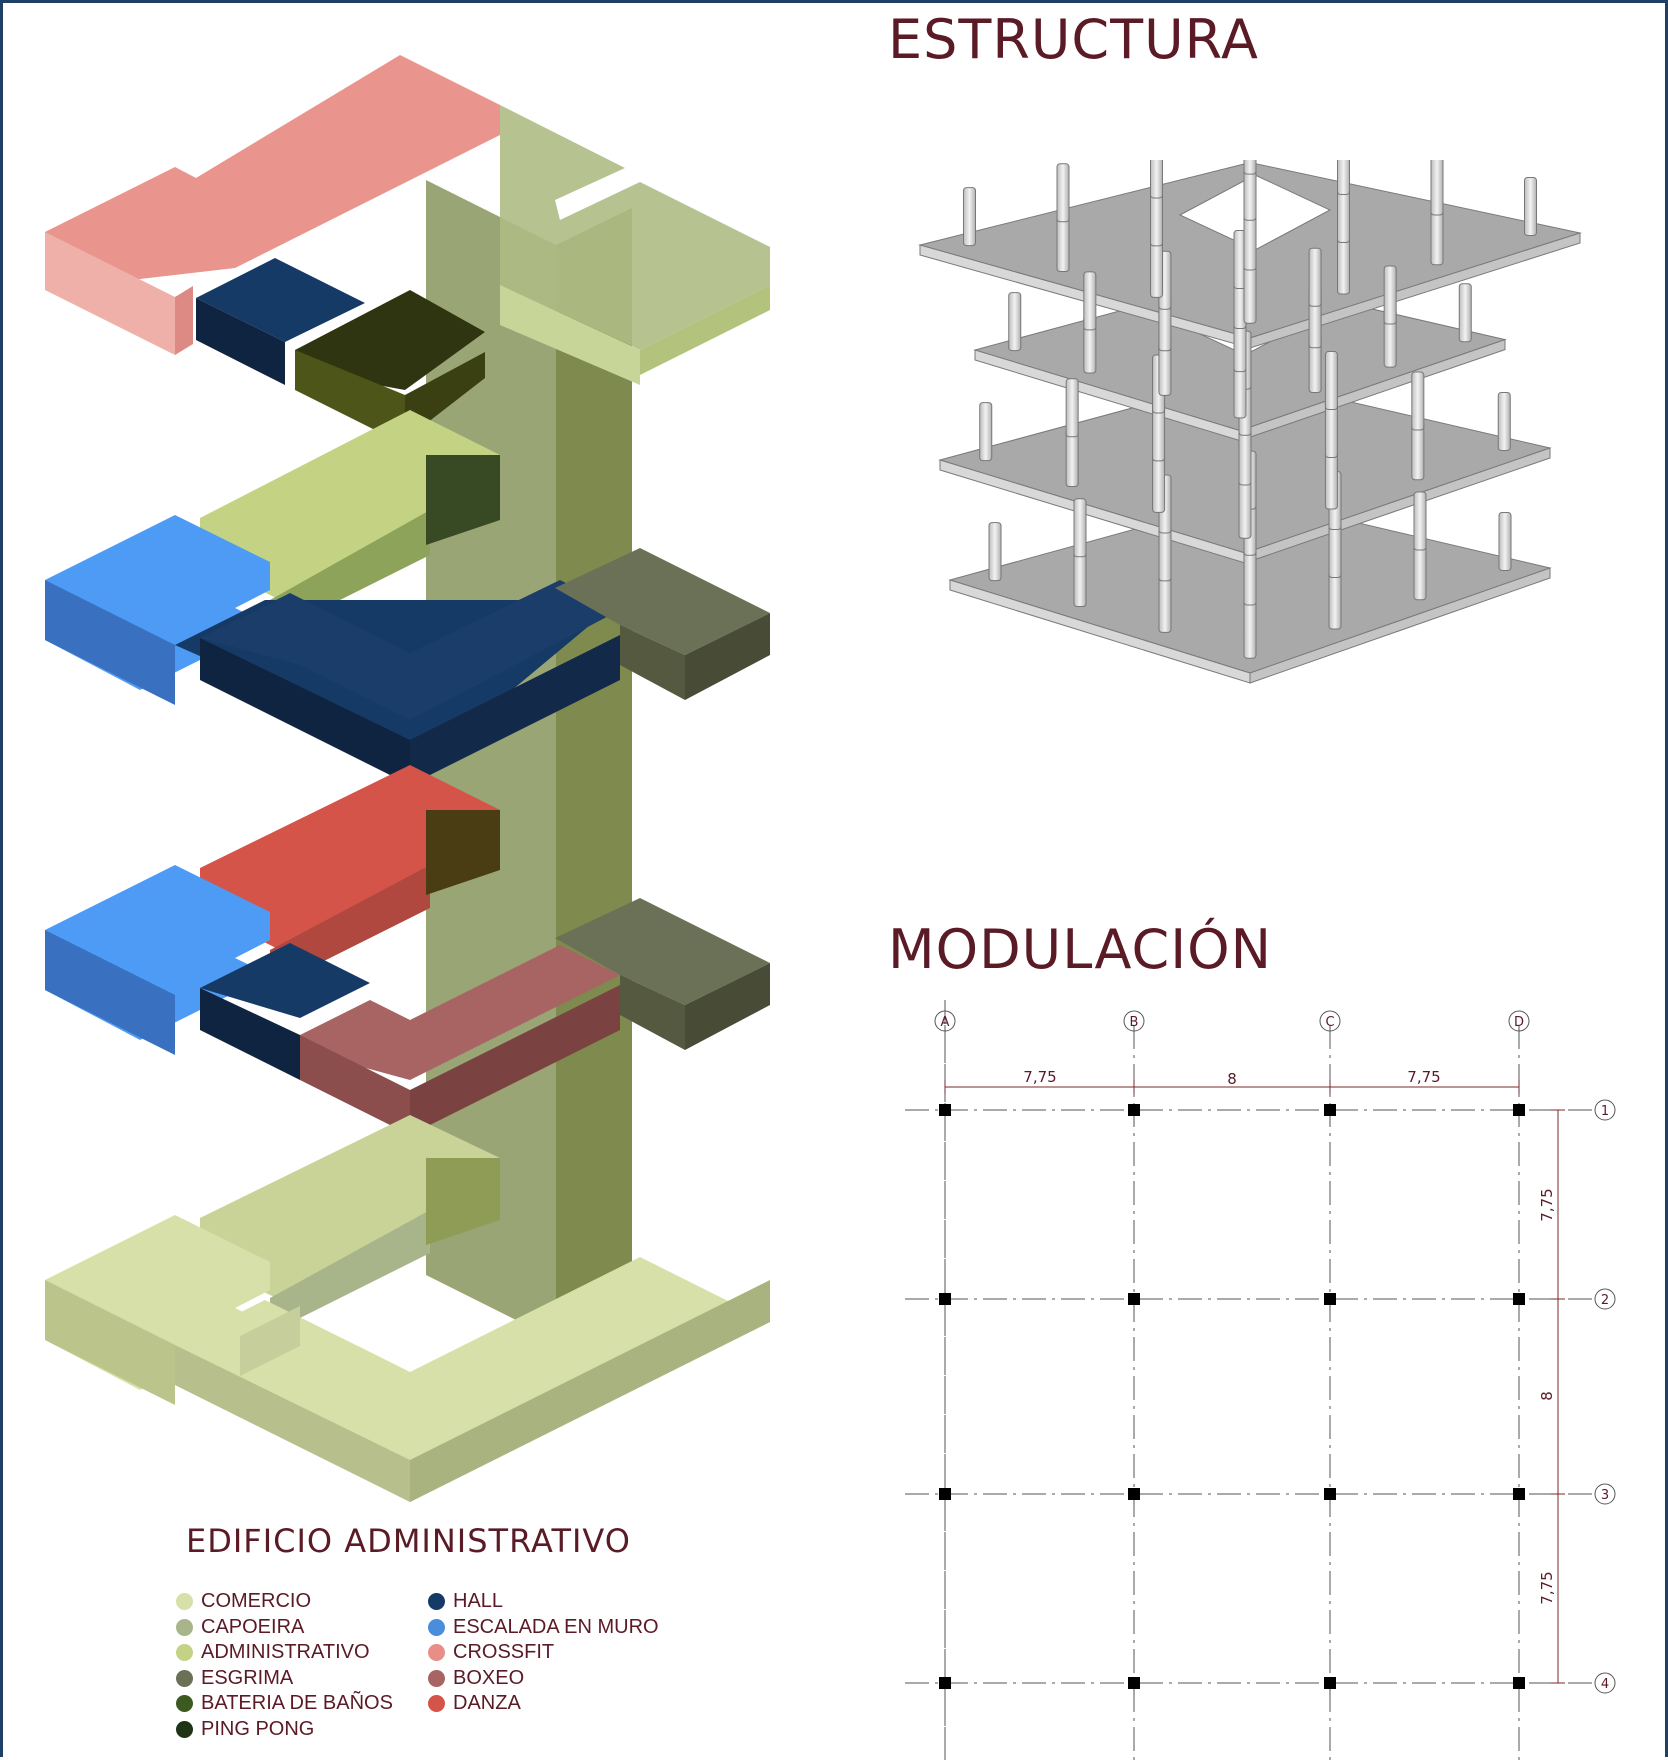 Image resolution: width=1668 pixels, height=1760 pixels. I want to click on legend-title: EDIFICIO ADMINISTRATIVO, so click(408, 1541).